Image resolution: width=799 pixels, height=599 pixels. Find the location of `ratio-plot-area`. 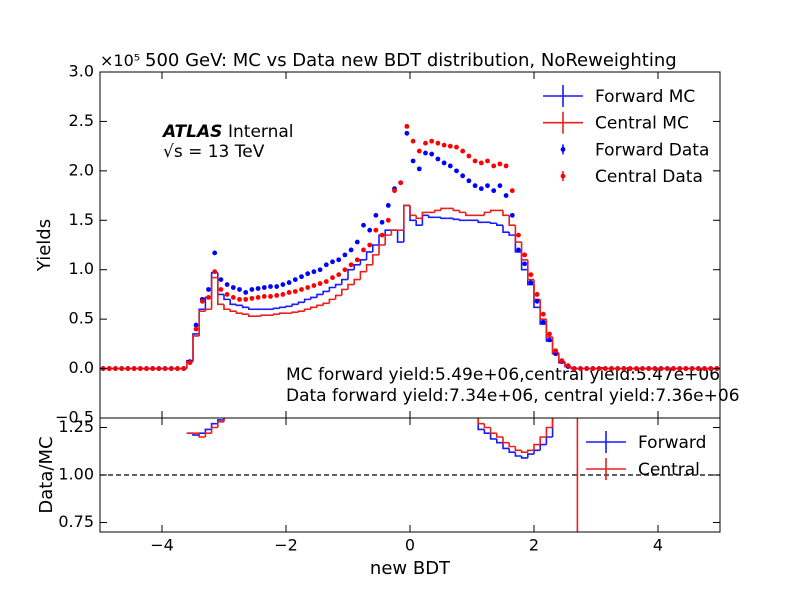

ratio-plot-area is located at coordinates (410, 475).